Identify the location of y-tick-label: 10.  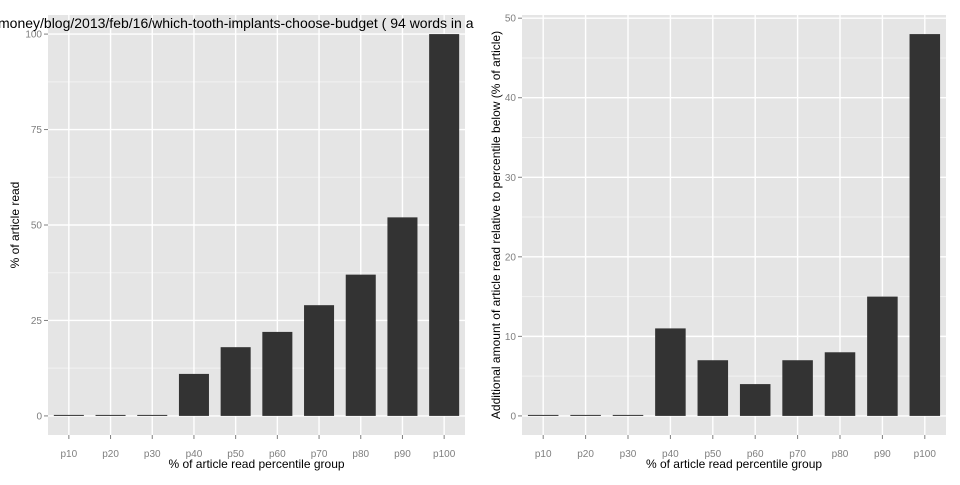
(511, 337).